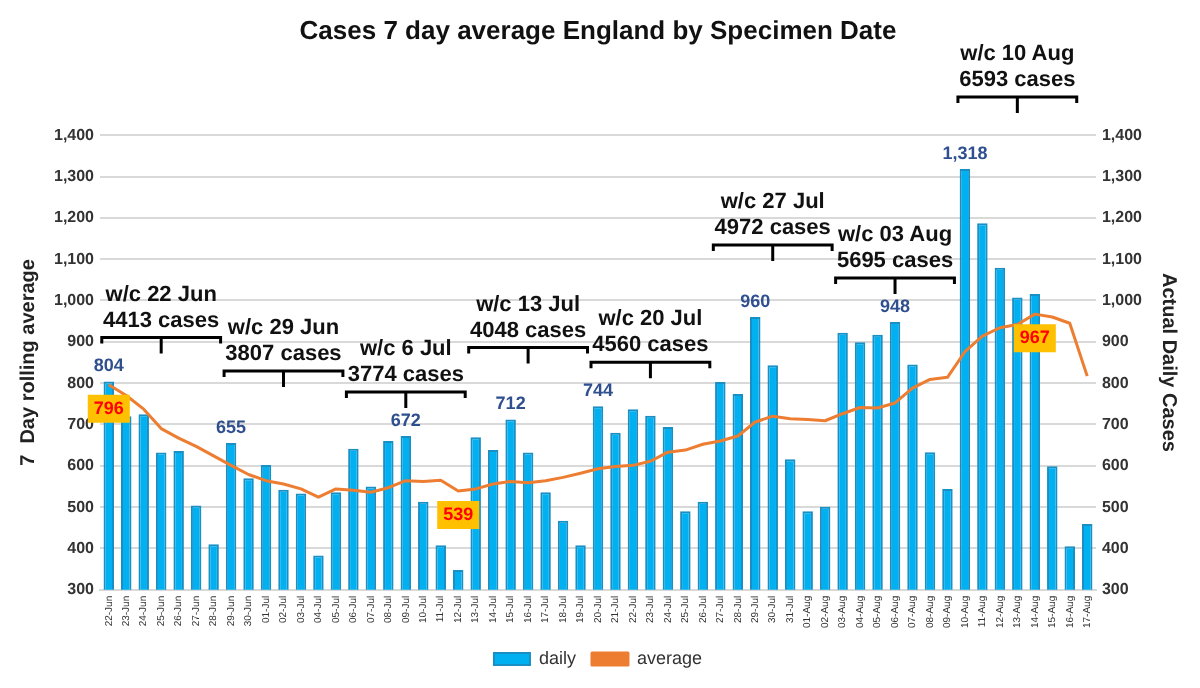 This screenshot has height=688, width=1200. What do you see at coordinates (1122, 258) in the screenshot?
I see `y2-tick-label: 1,100` at bounding box center [1122, 258].